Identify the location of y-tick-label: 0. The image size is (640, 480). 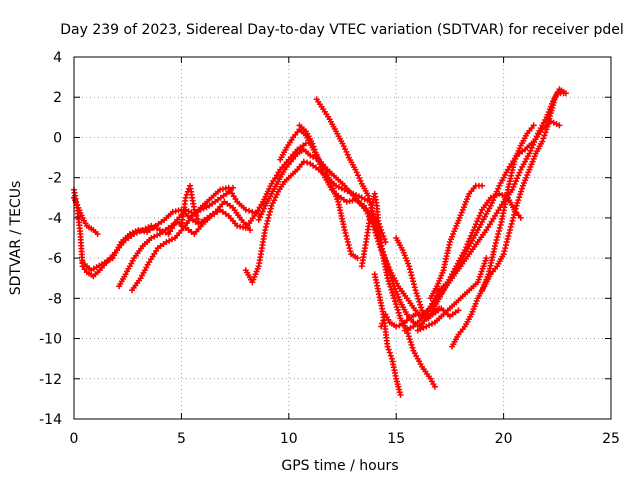
(57, 138).